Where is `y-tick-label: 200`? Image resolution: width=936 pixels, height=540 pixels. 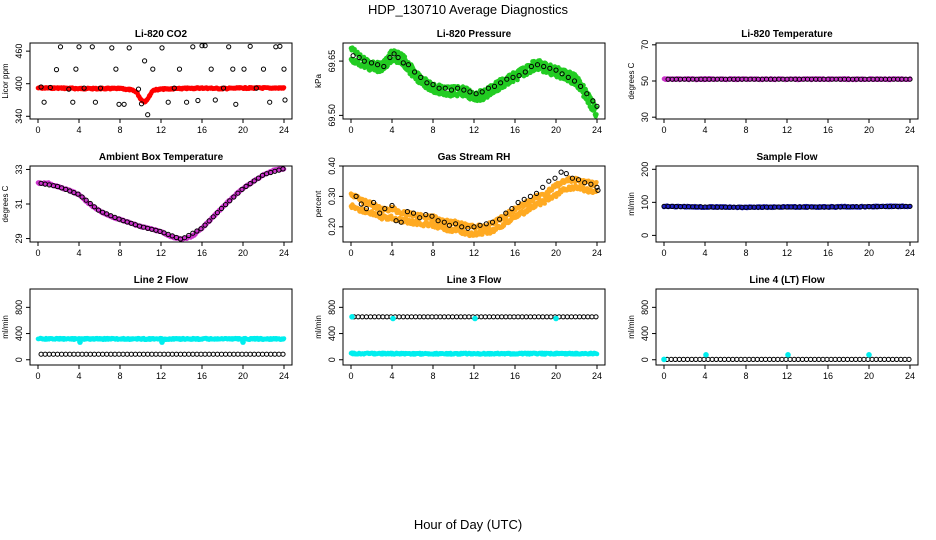 y-tick-label: 200 is located at coordinates (645, 169).